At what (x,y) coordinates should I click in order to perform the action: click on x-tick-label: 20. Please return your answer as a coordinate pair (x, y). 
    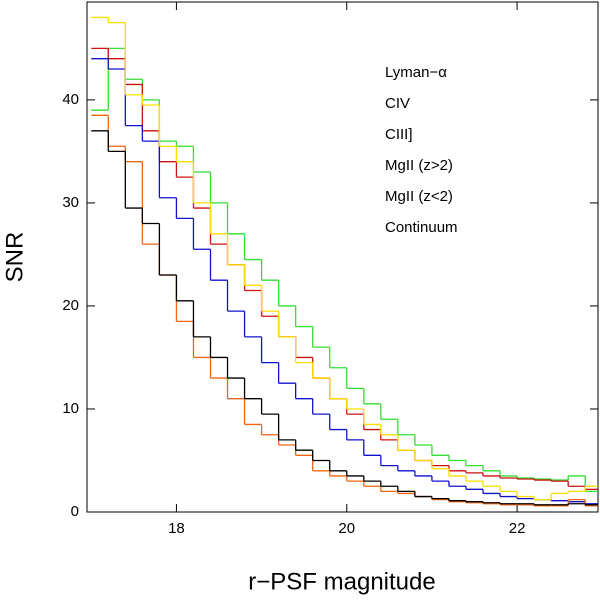
    Looking at the image, I should click on (346, 528).